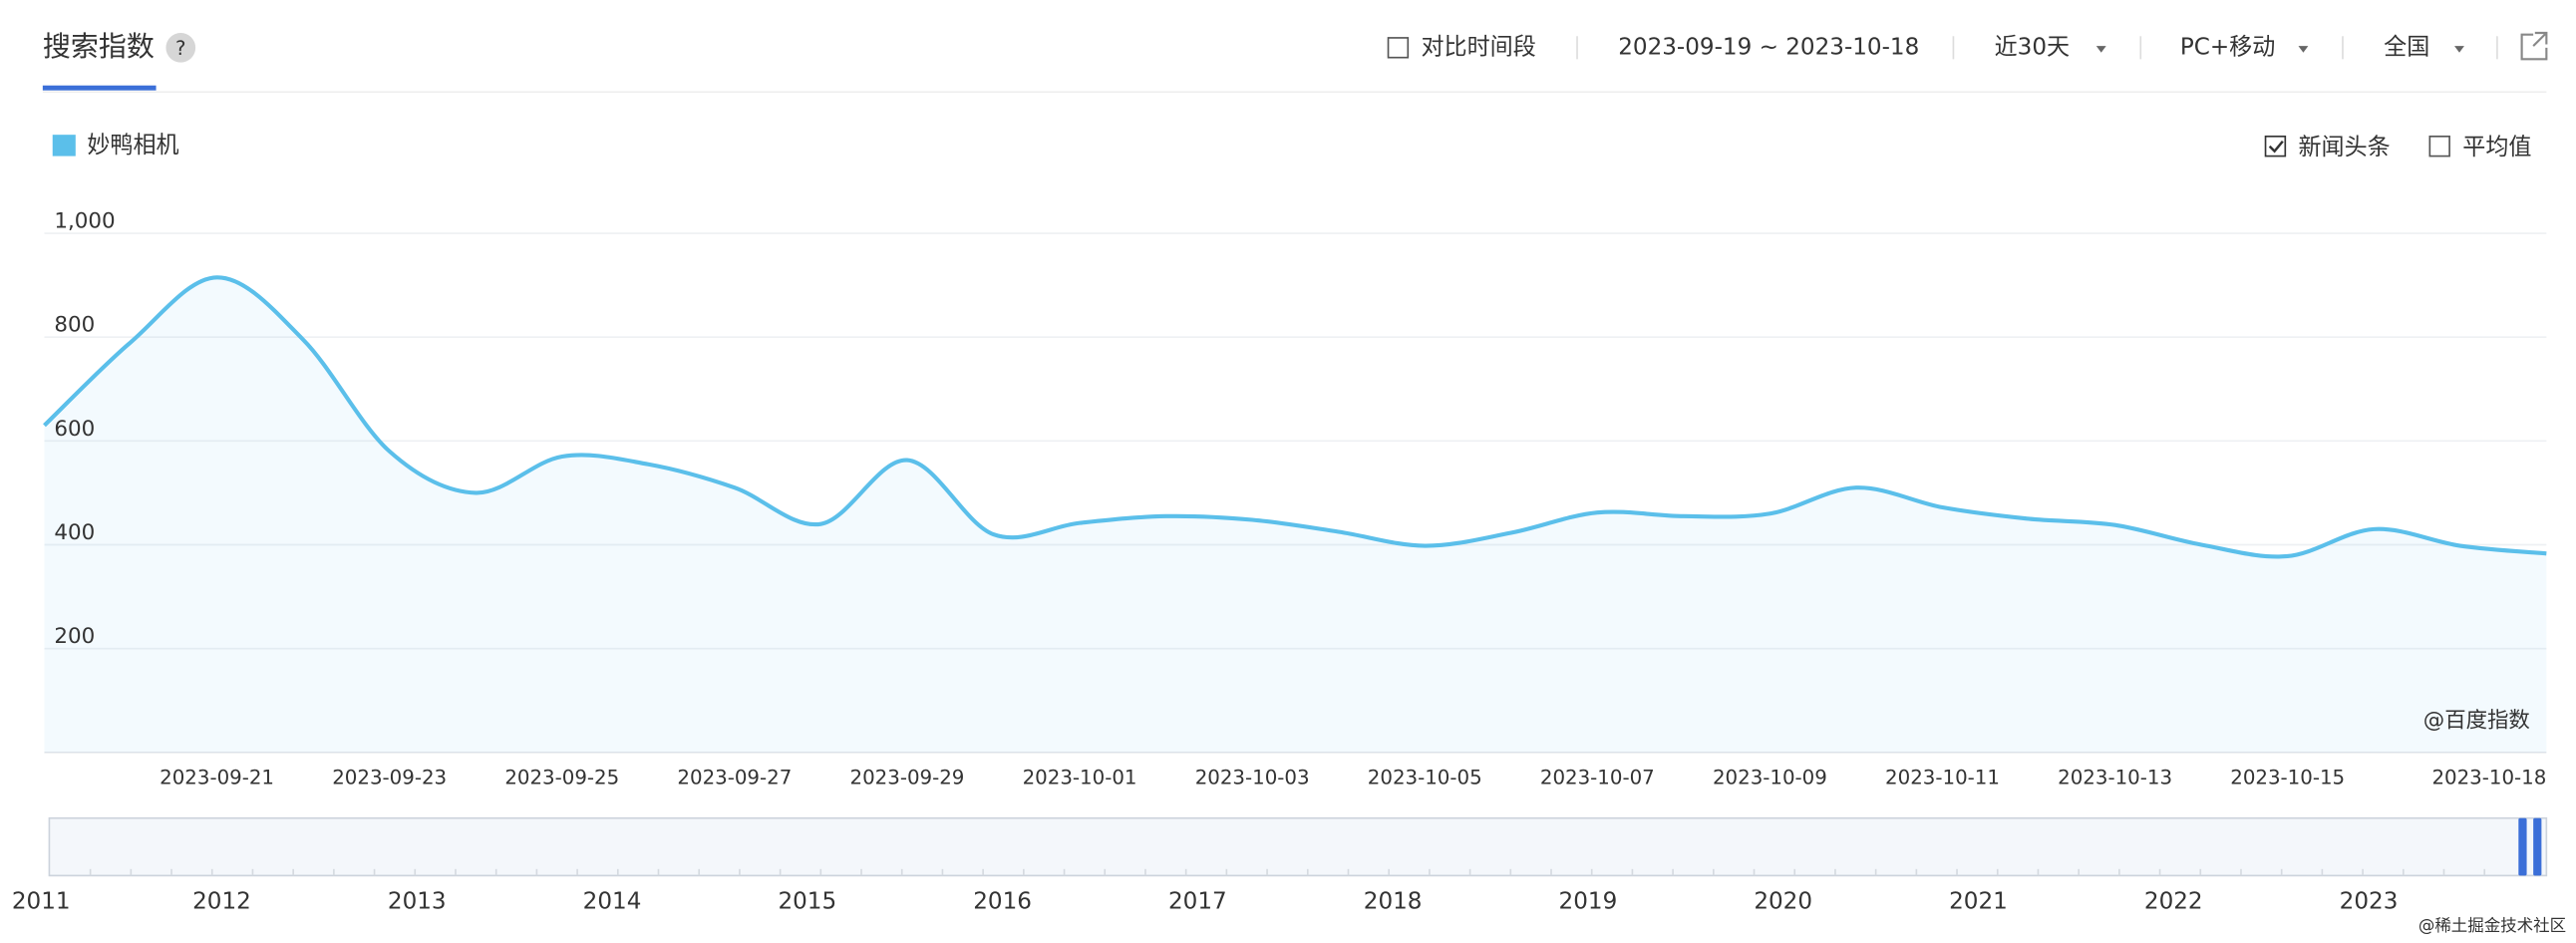 The width and height of the screenshot is (2576, 943). I want to click on x-tick-label: 2023-09-25, so click(561, 778).